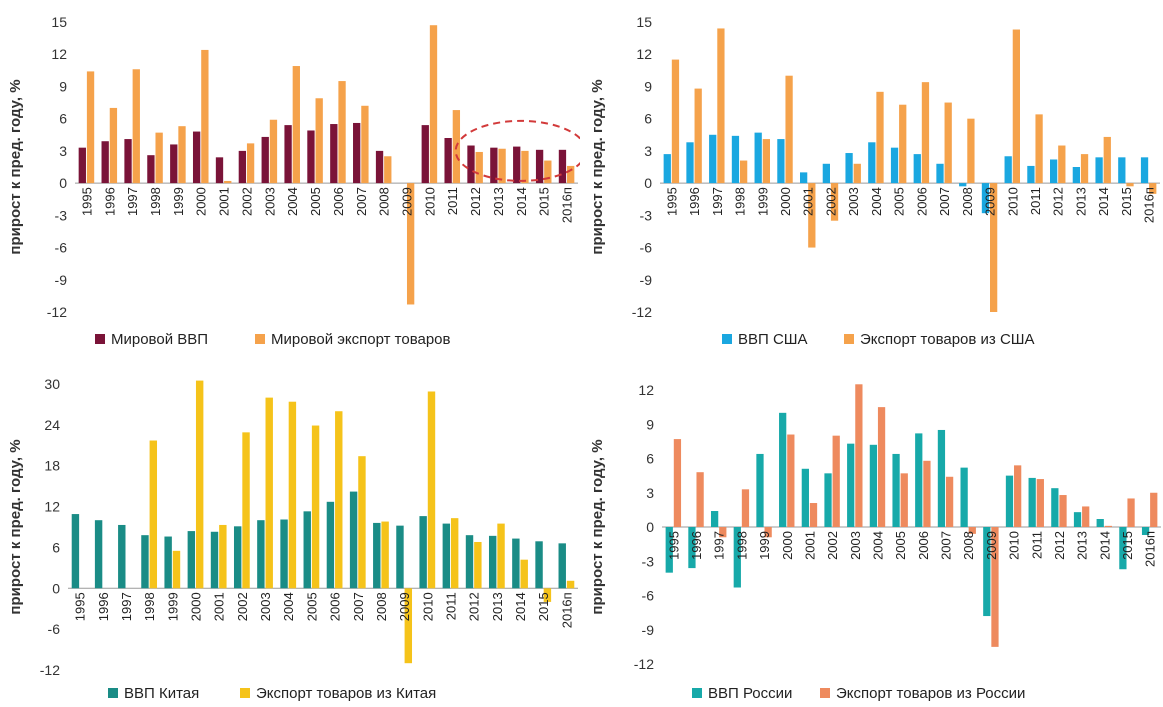 The height and width of the screenshot is (707, 1163). Describe the element at coordinates (168, 562) in the screenshot. I see `bar-gdp-1999` at that location.